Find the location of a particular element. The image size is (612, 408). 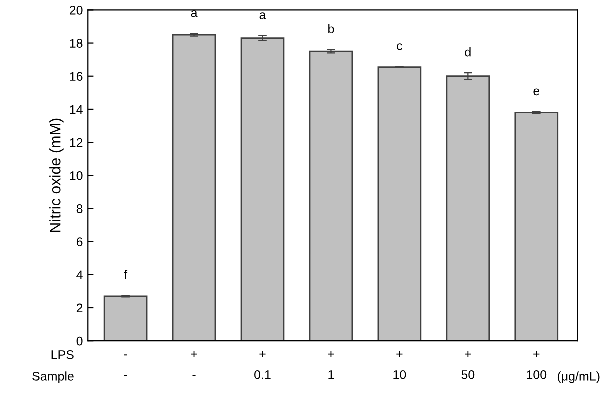

x-tick-label: + 100 is located at coordinates (537, 365).